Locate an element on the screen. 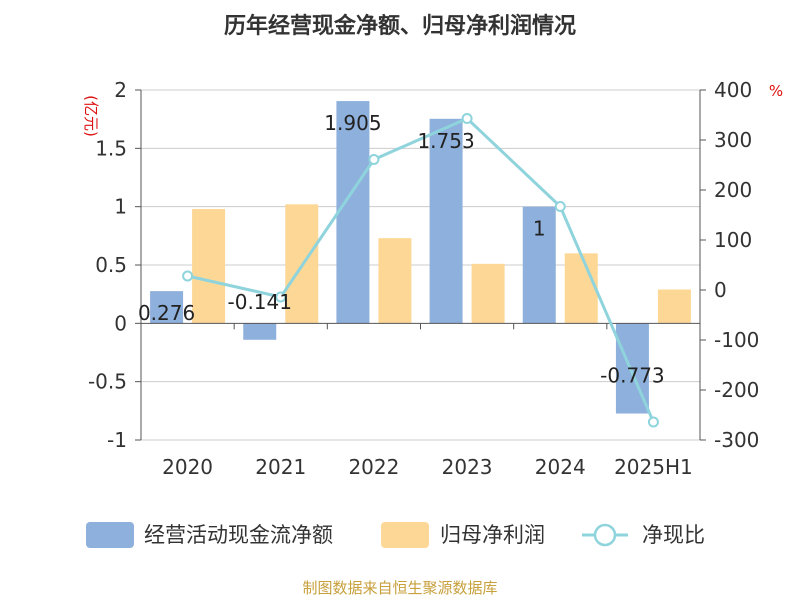  legend-label-netprofit: 归母净利润 is located at coordinates (492, 535).